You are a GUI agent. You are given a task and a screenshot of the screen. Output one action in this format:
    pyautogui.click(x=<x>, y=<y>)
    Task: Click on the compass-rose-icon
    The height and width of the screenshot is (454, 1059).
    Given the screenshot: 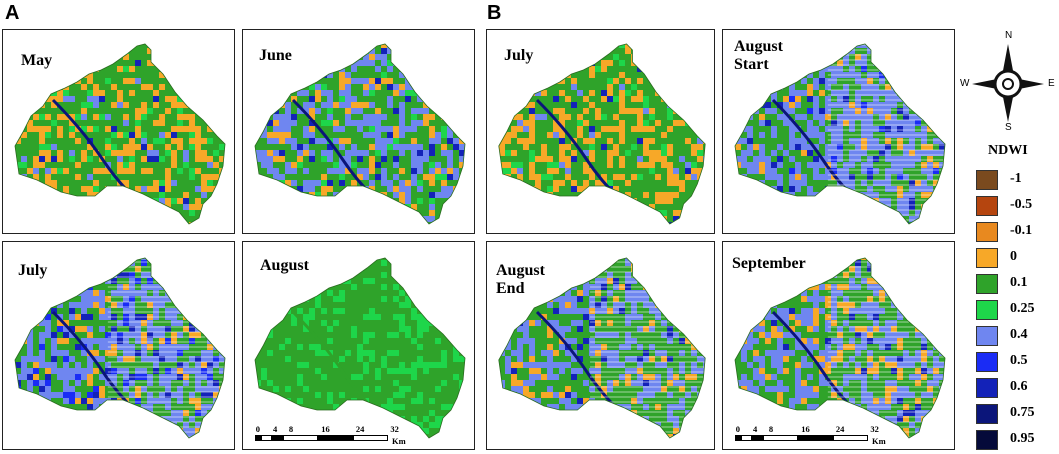 What is the action you would take?
    pyautogui.click(x=1008, y=83)
    